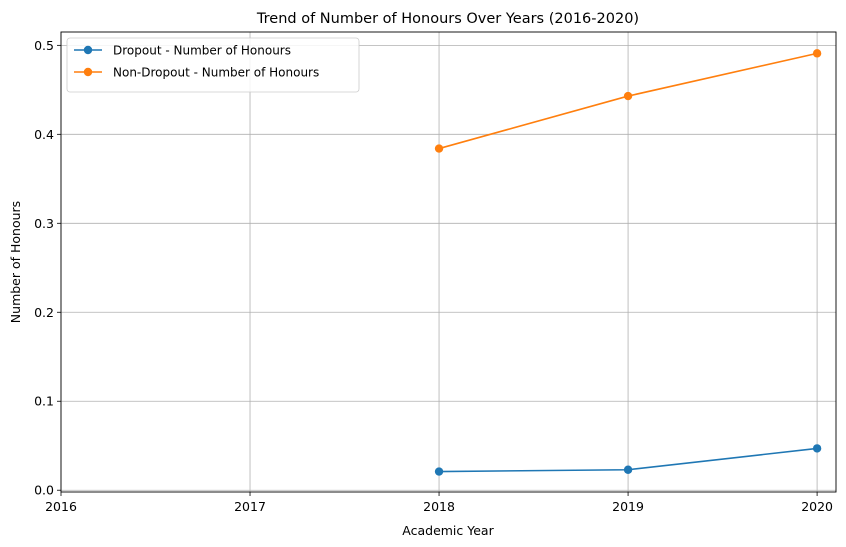  What do you see at coordinates (15, 262) in the screenshot?
I see `y-axis-label: Number of Honours` at bounding box center [15, 262].